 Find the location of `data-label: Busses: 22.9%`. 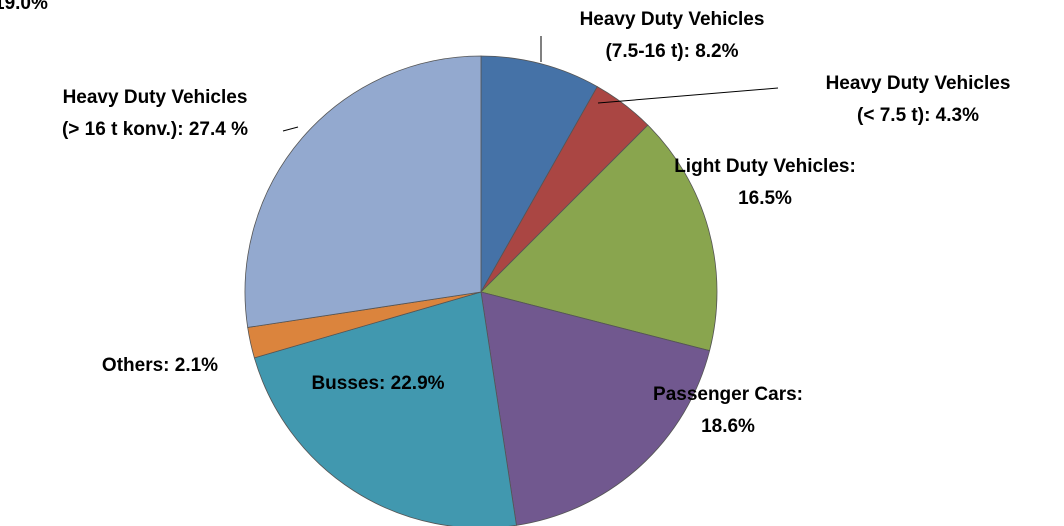

data-label: Busses: 22.9% is located at coordinates (377, 383).